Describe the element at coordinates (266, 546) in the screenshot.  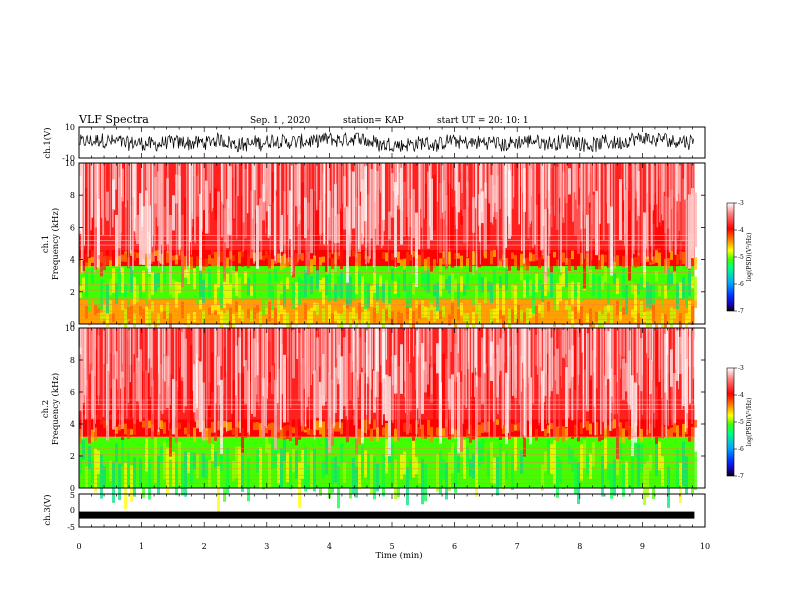
I see `x-tick-label-3: 3` at that location.